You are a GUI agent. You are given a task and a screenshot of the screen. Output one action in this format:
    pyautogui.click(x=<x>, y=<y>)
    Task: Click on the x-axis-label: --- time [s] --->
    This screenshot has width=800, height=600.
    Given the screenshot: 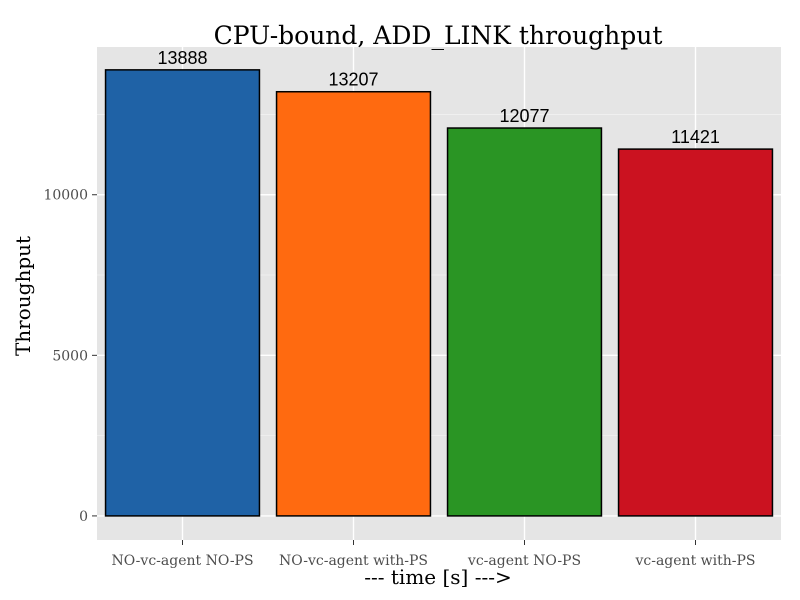 What is the action you would take?
    pyautogui.click(x=437, y=577)
    